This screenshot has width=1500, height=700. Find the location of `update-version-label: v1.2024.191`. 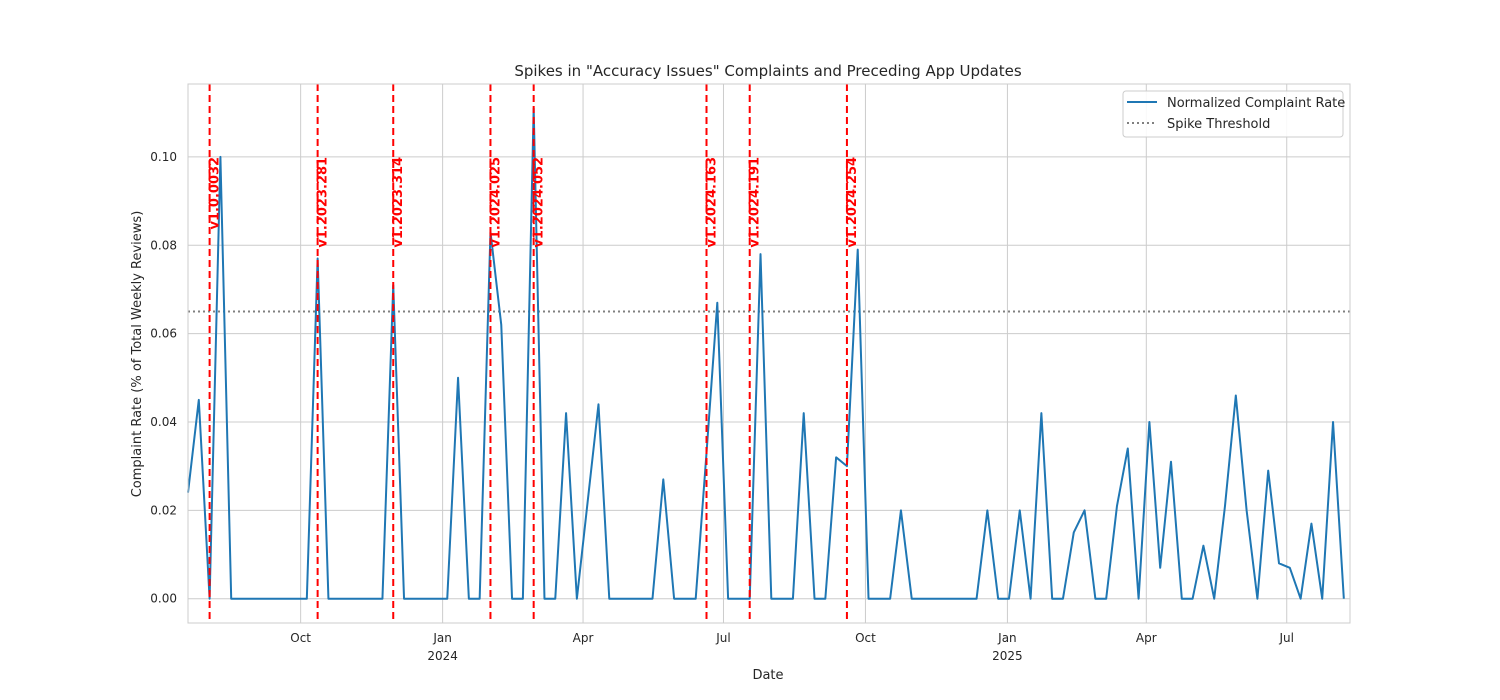

update-version-label: v1.2024.191 is located at coordinates (755, 202).